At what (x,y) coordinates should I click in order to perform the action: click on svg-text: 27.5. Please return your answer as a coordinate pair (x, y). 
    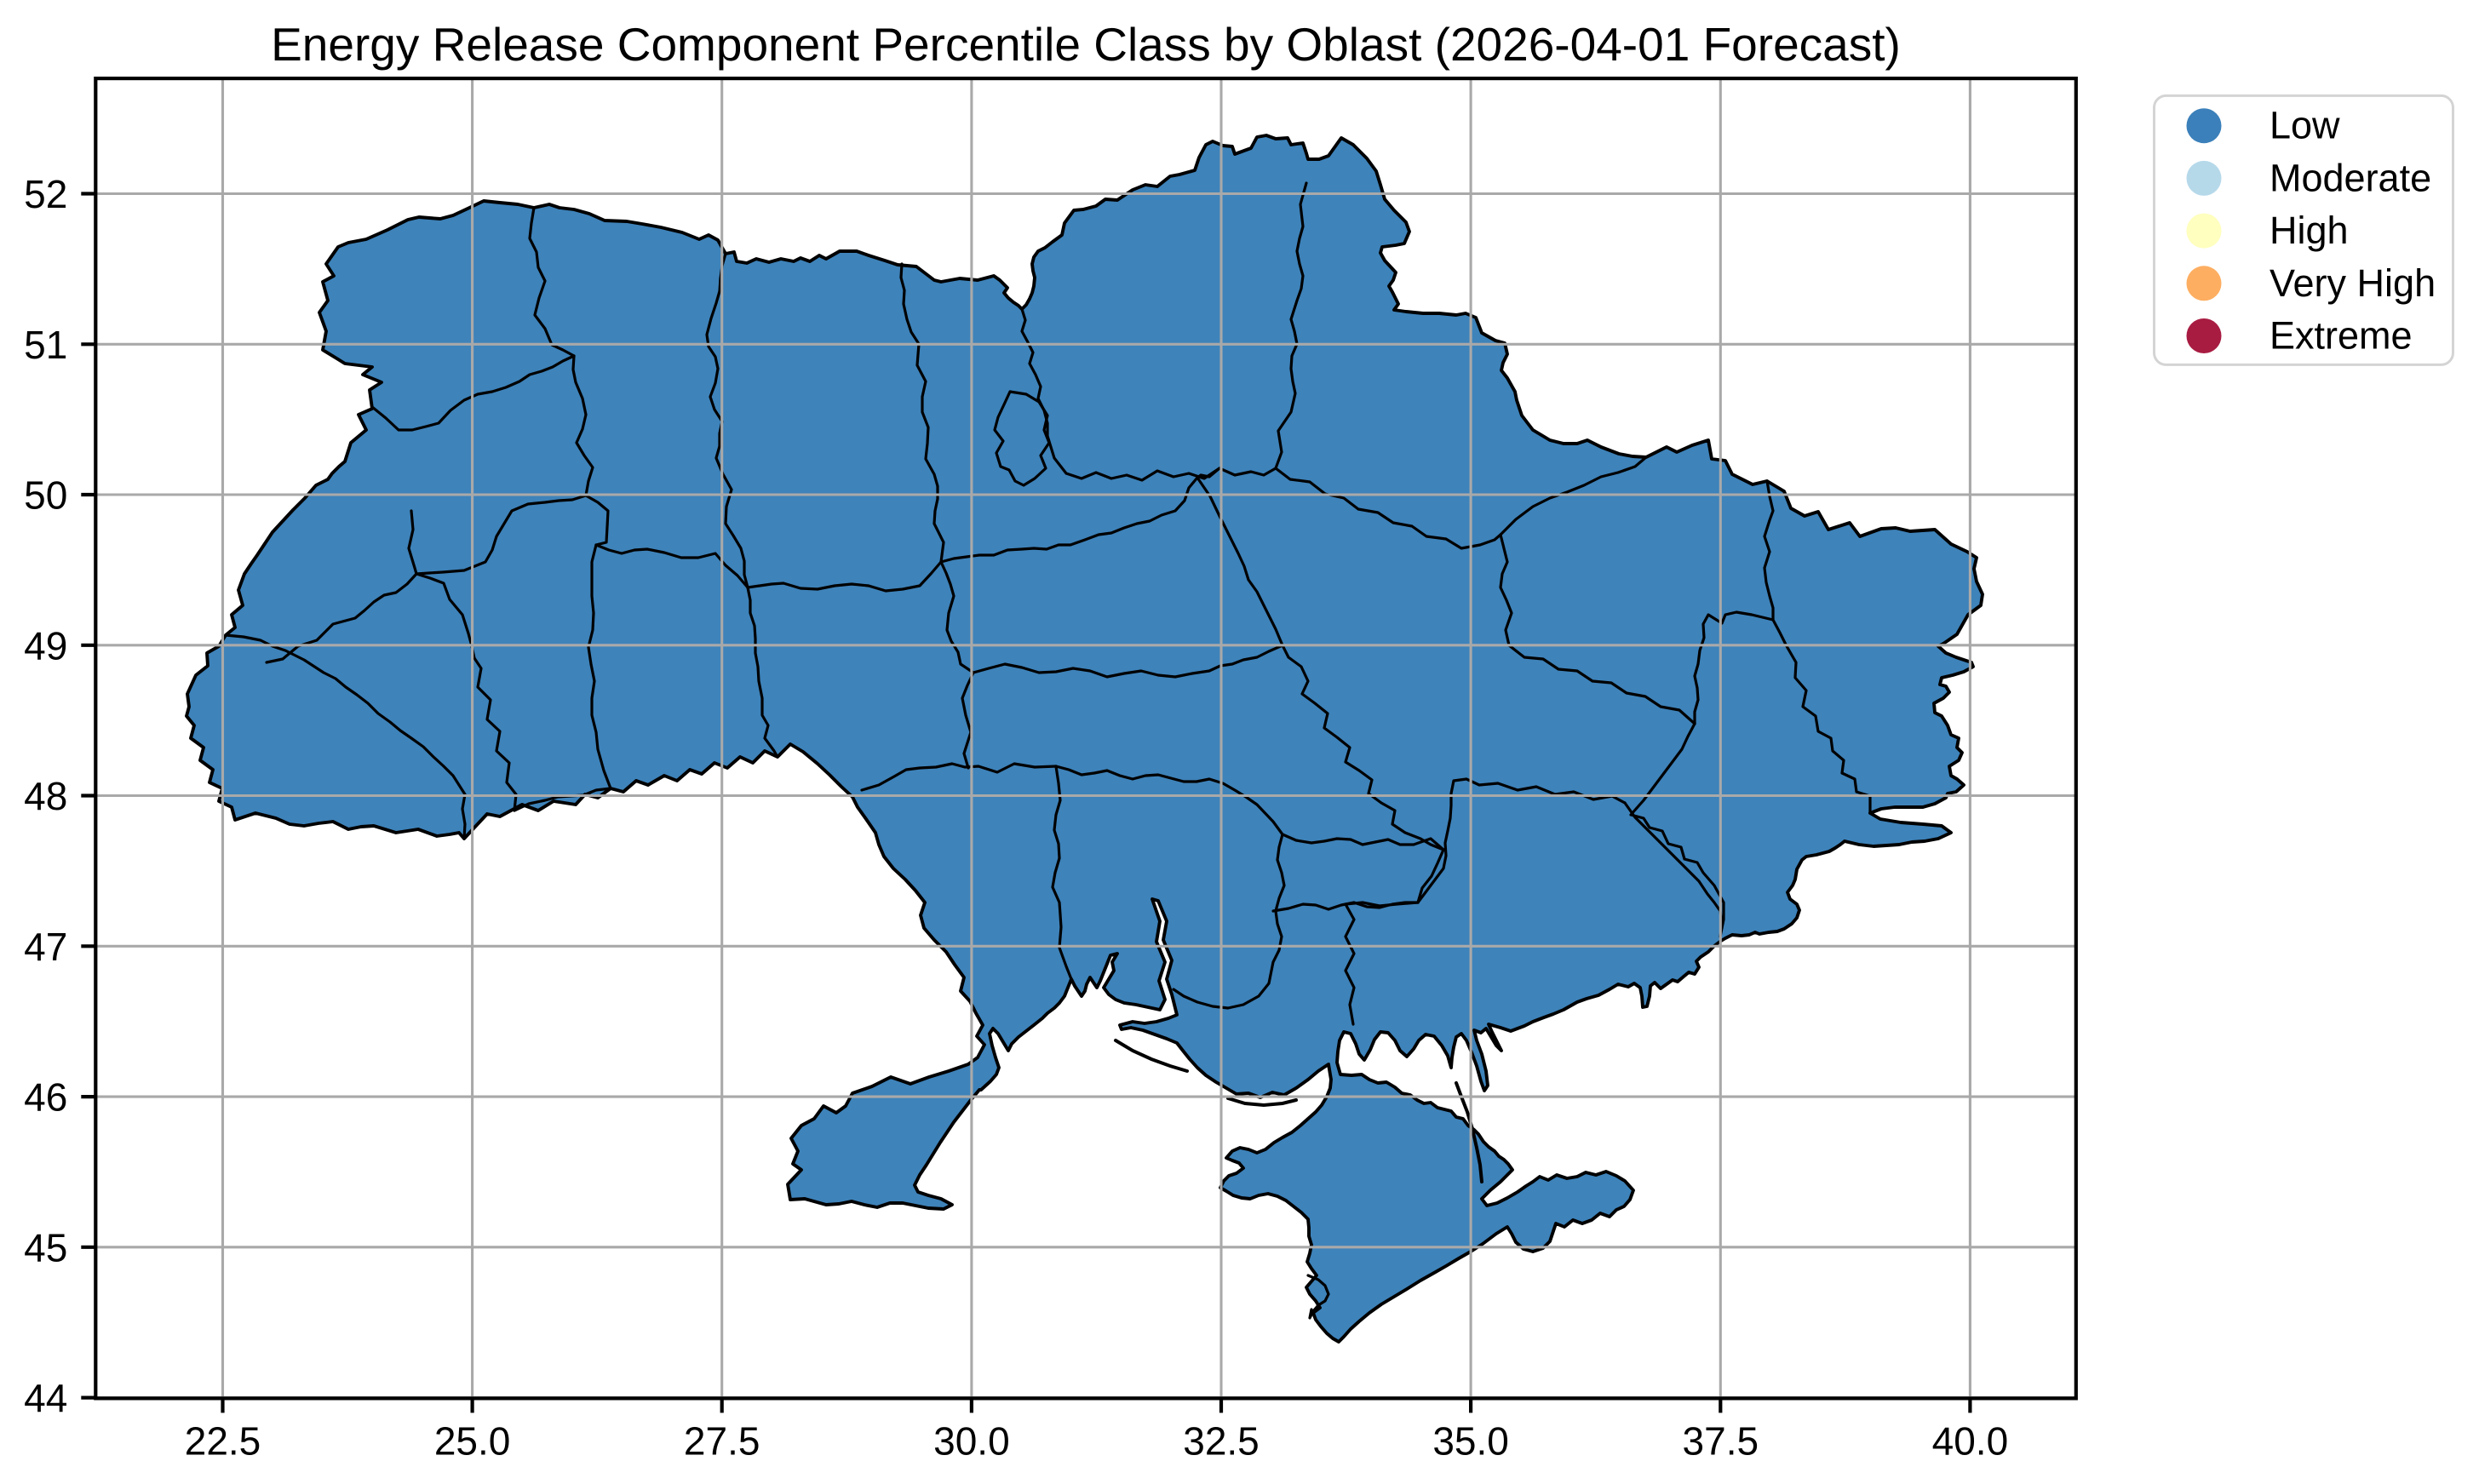
    Looking at the image, I should click on (722, 1440).